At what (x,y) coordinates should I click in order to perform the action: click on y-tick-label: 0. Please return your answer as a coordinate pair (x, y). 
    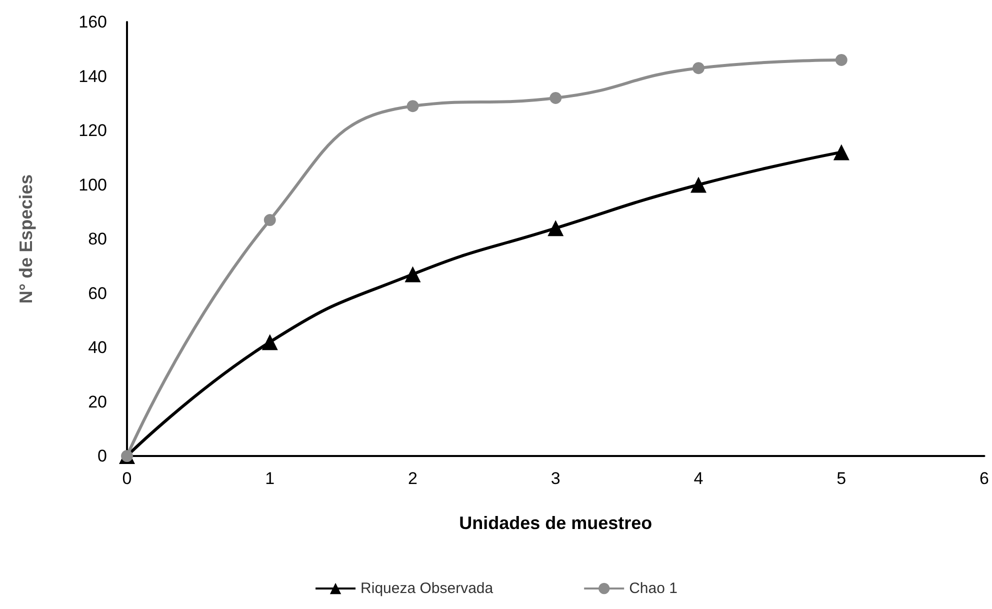
    Looking at the image, I should click on (102, 456).